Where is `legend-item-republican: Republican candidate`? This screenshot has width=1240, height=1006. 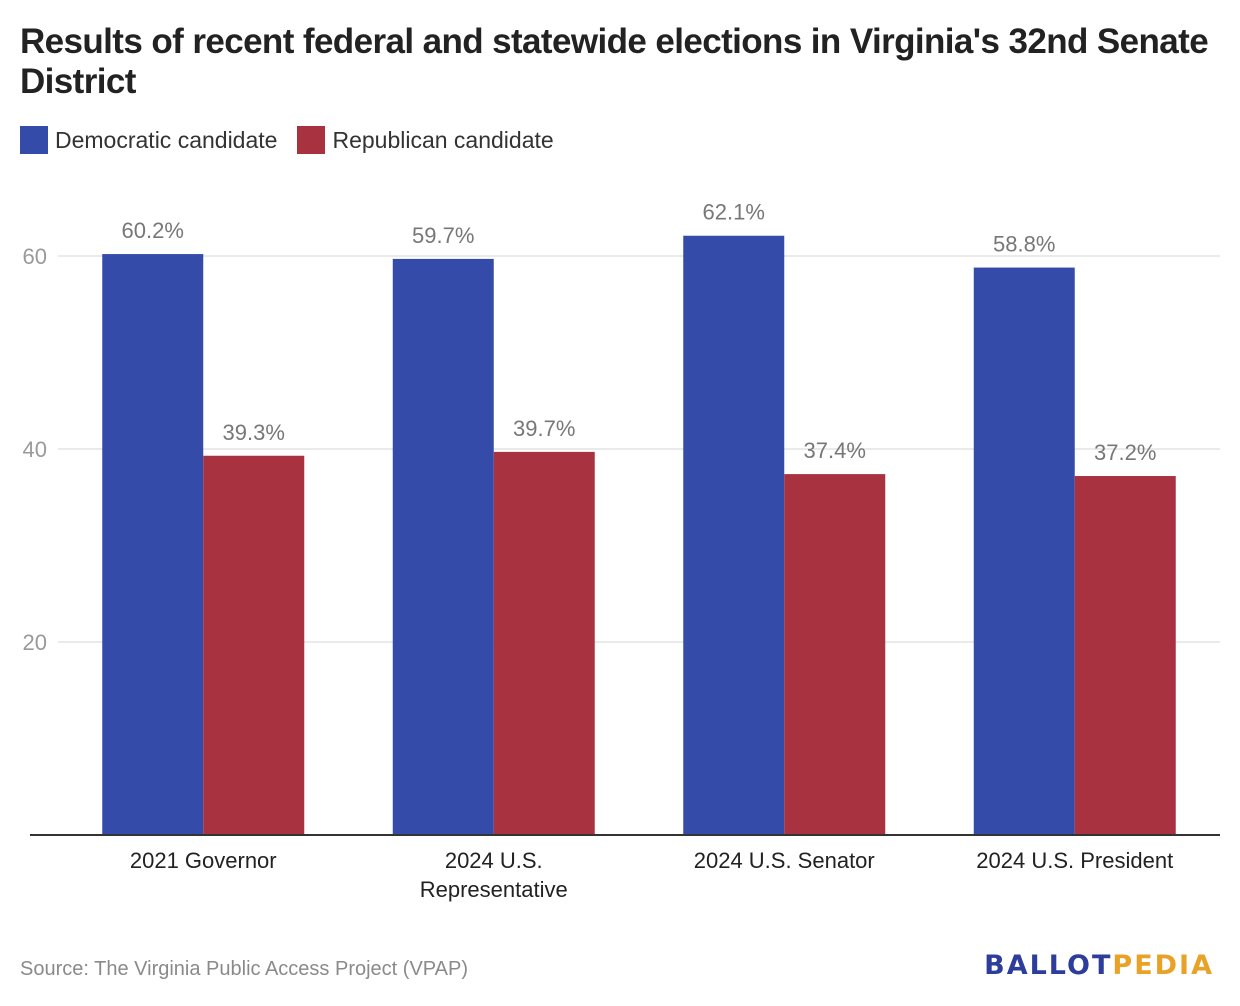
legend-item-republican: Republican candidate is located at coordinates (425, 140).